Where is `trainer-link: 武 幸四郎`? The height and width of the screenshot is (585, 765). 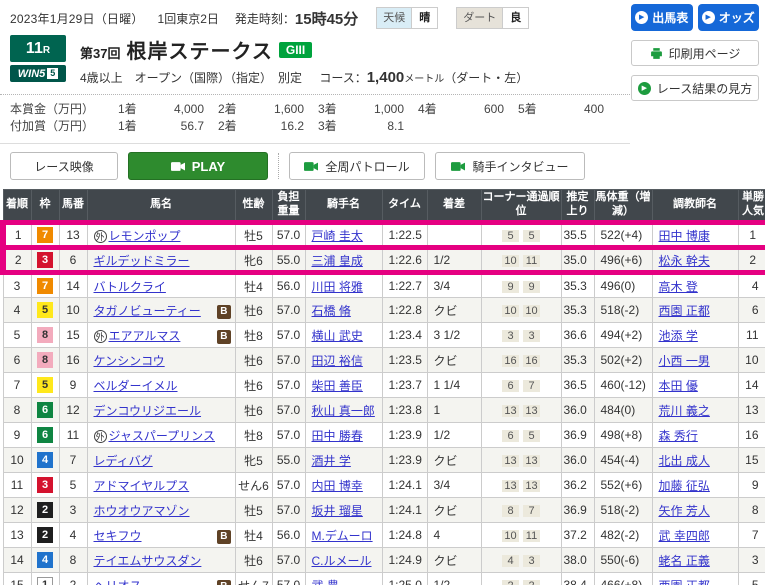
trainer-link: 武 幸四郎 is located at coordinates (684, 535).